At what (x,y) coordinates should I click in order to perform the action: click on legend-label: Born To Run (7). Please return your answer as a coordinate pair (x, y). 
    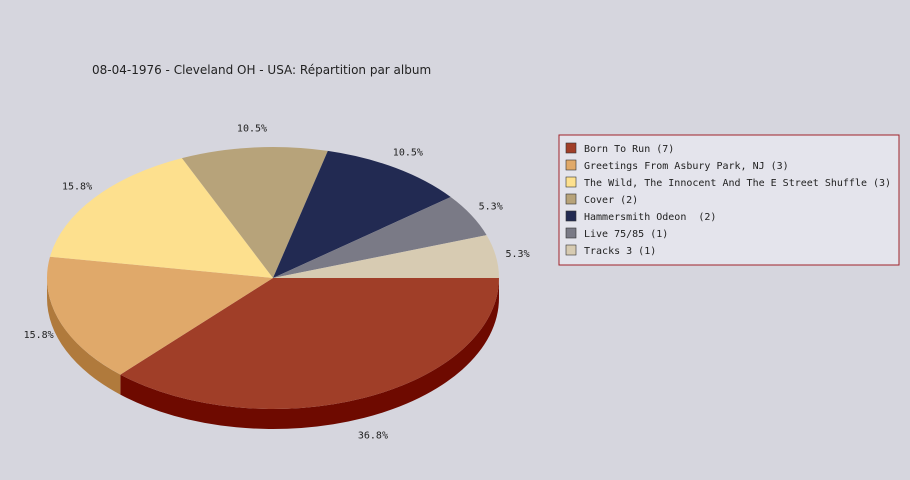
    Looking at the image, I should click on (629, 149).